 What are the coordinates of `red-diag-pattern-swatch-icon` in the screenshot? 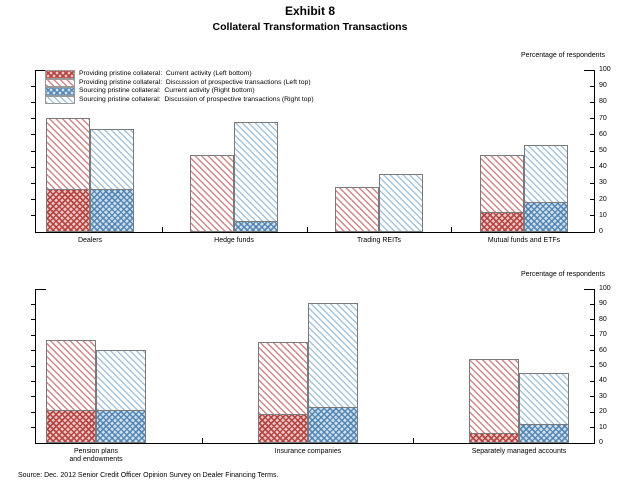 It's located at (60, 83).